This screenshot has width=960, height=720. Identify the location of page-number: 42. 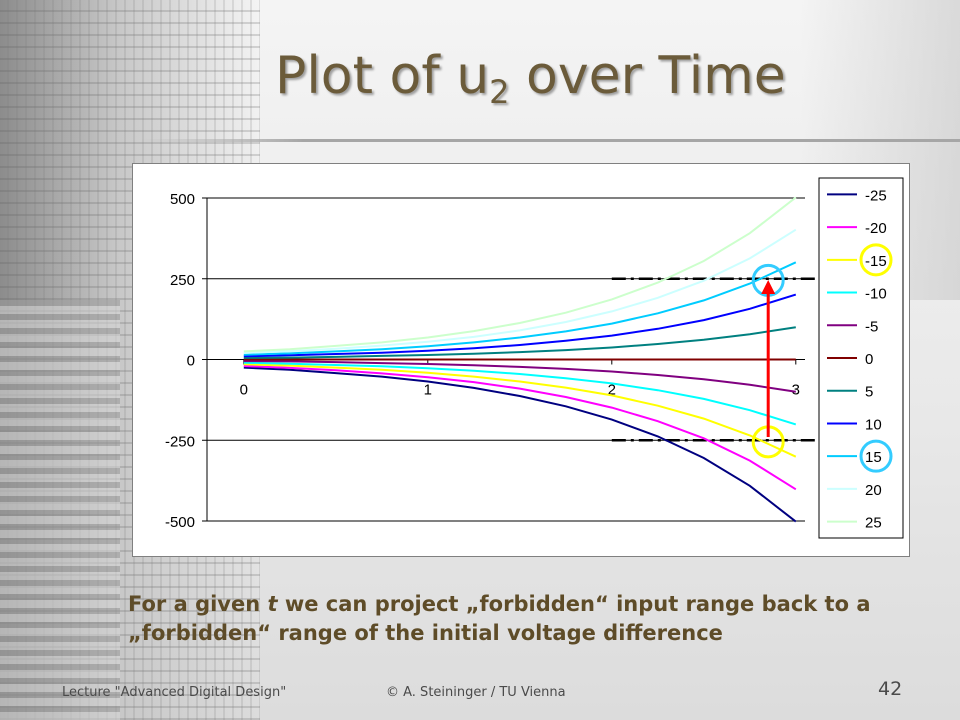
(890, 689).